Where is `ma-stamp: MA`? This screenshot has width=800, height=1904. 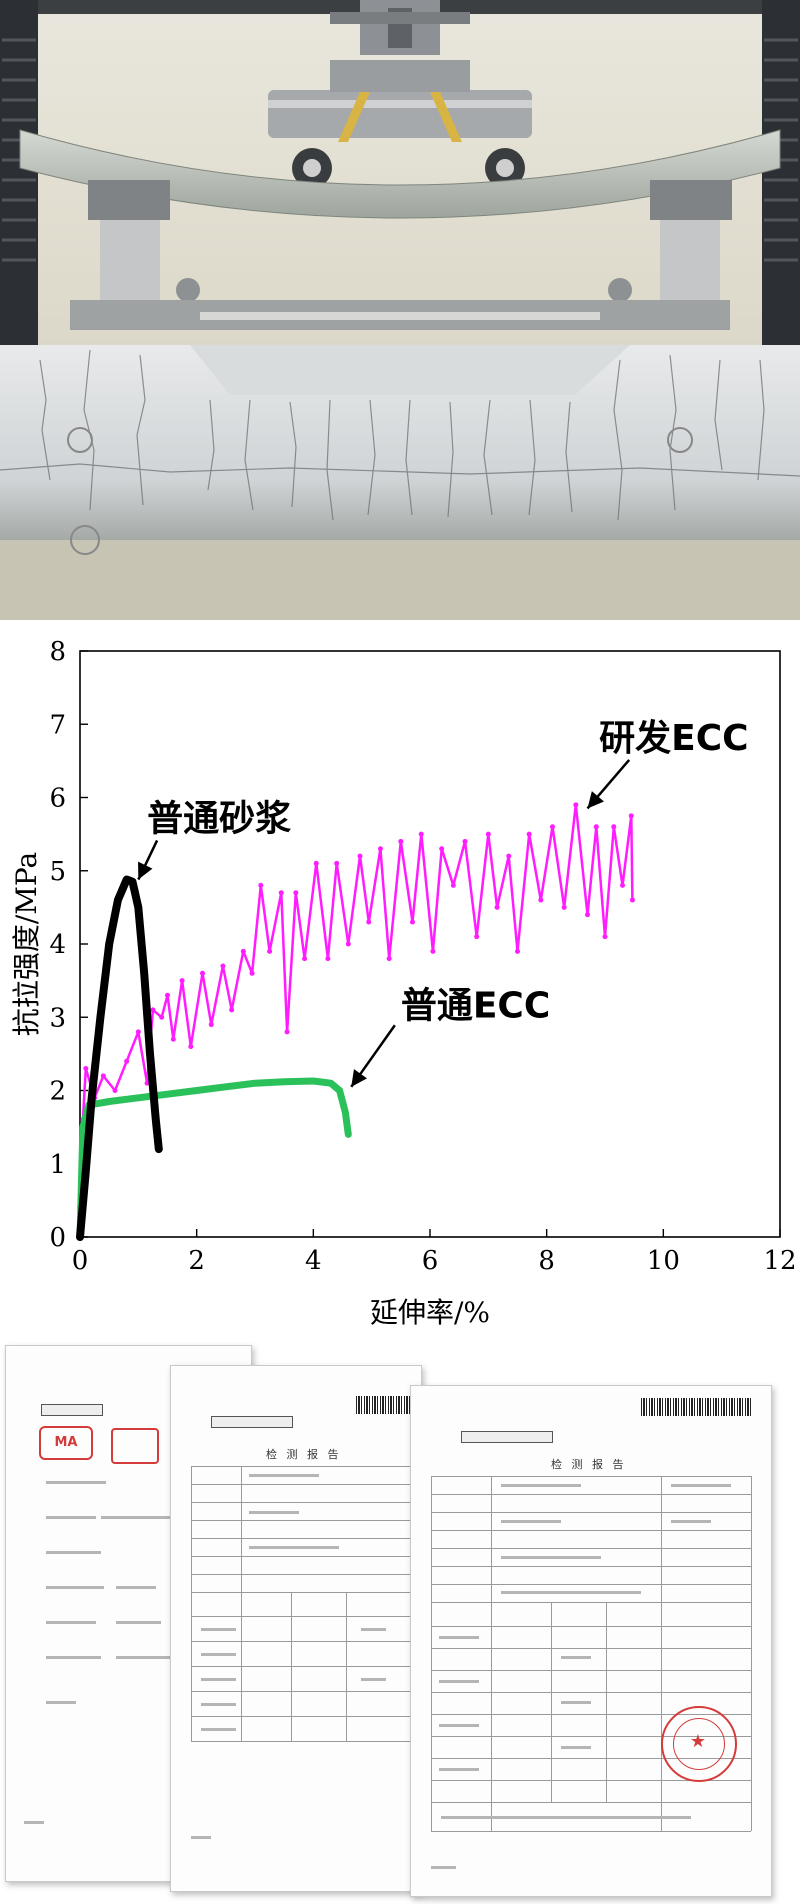 ma-stamp: MA is located at coordinates (66, 1443).